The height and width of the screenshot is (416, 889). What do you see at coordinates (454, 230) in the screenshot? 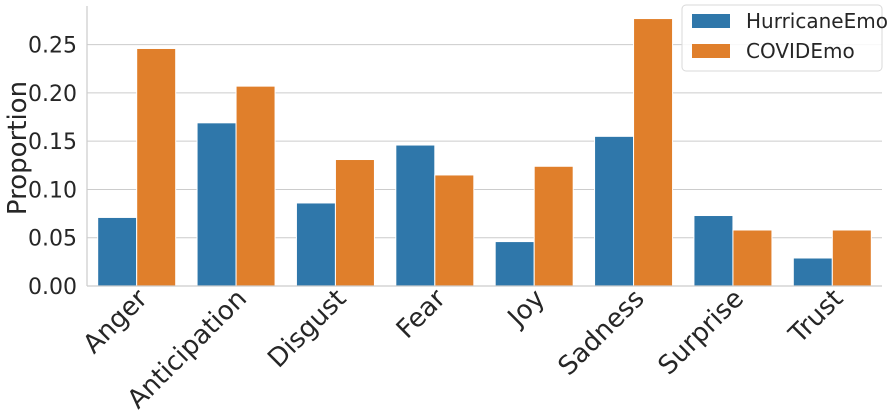
I see `bar-covidemo-fear` at bounding box center [454, 230].